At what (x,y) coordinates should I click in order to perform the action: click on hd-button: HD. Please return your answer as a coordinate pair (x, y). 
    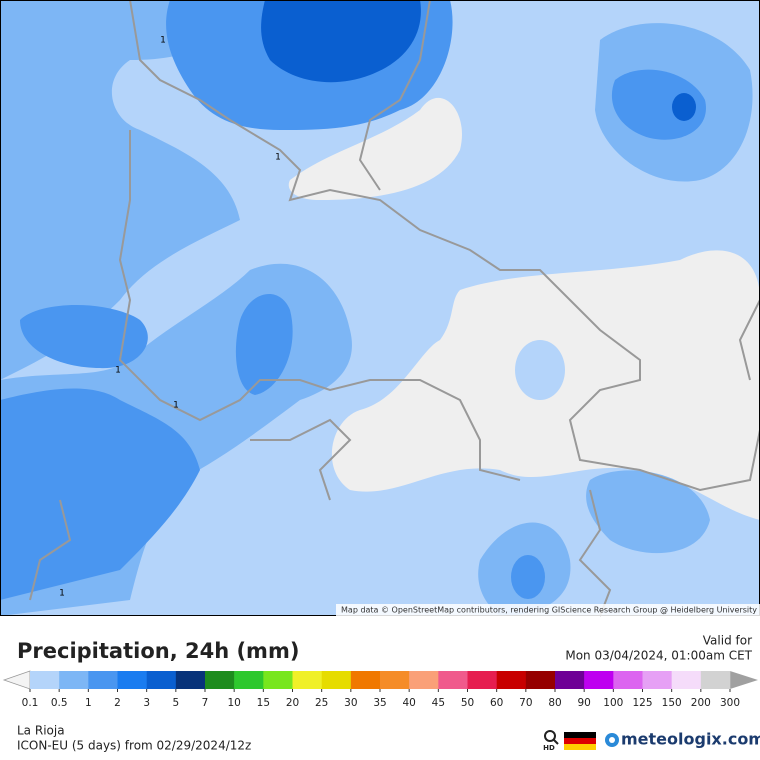
    Looking at the image, I should click on (551, 741).